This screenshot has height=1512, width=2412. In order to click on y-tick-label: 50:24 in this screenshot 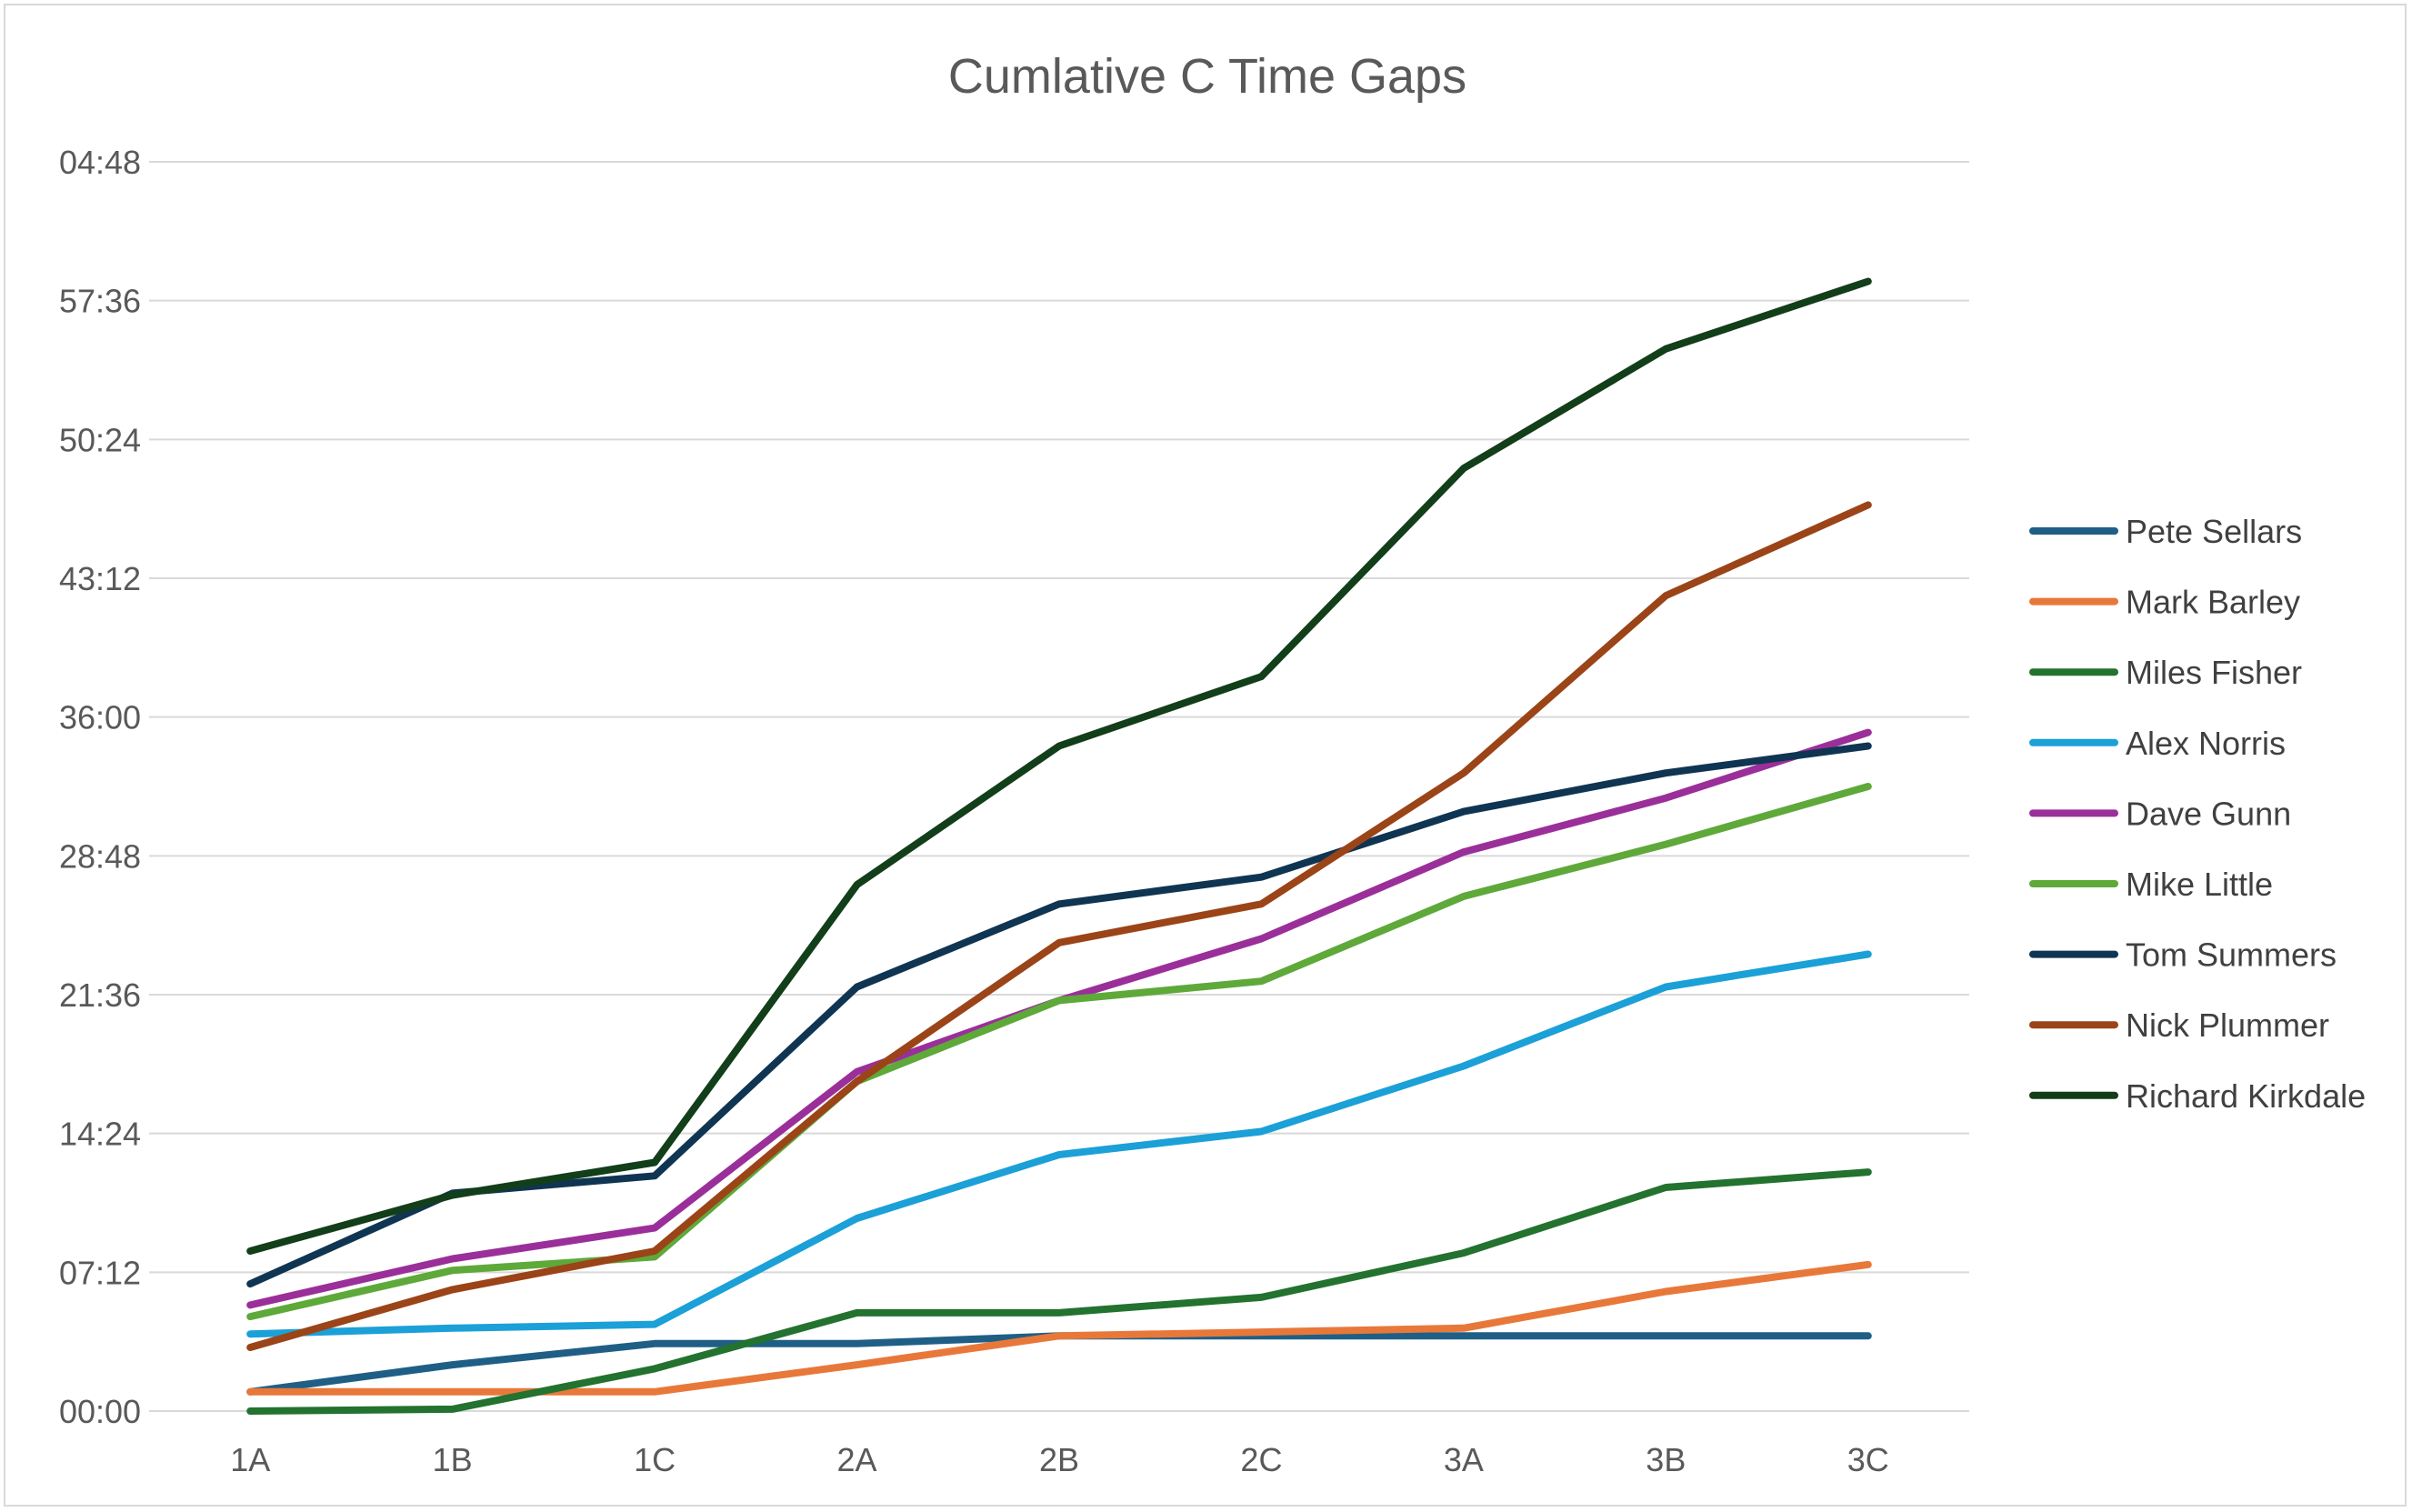, I will do `click(100, 439)`.